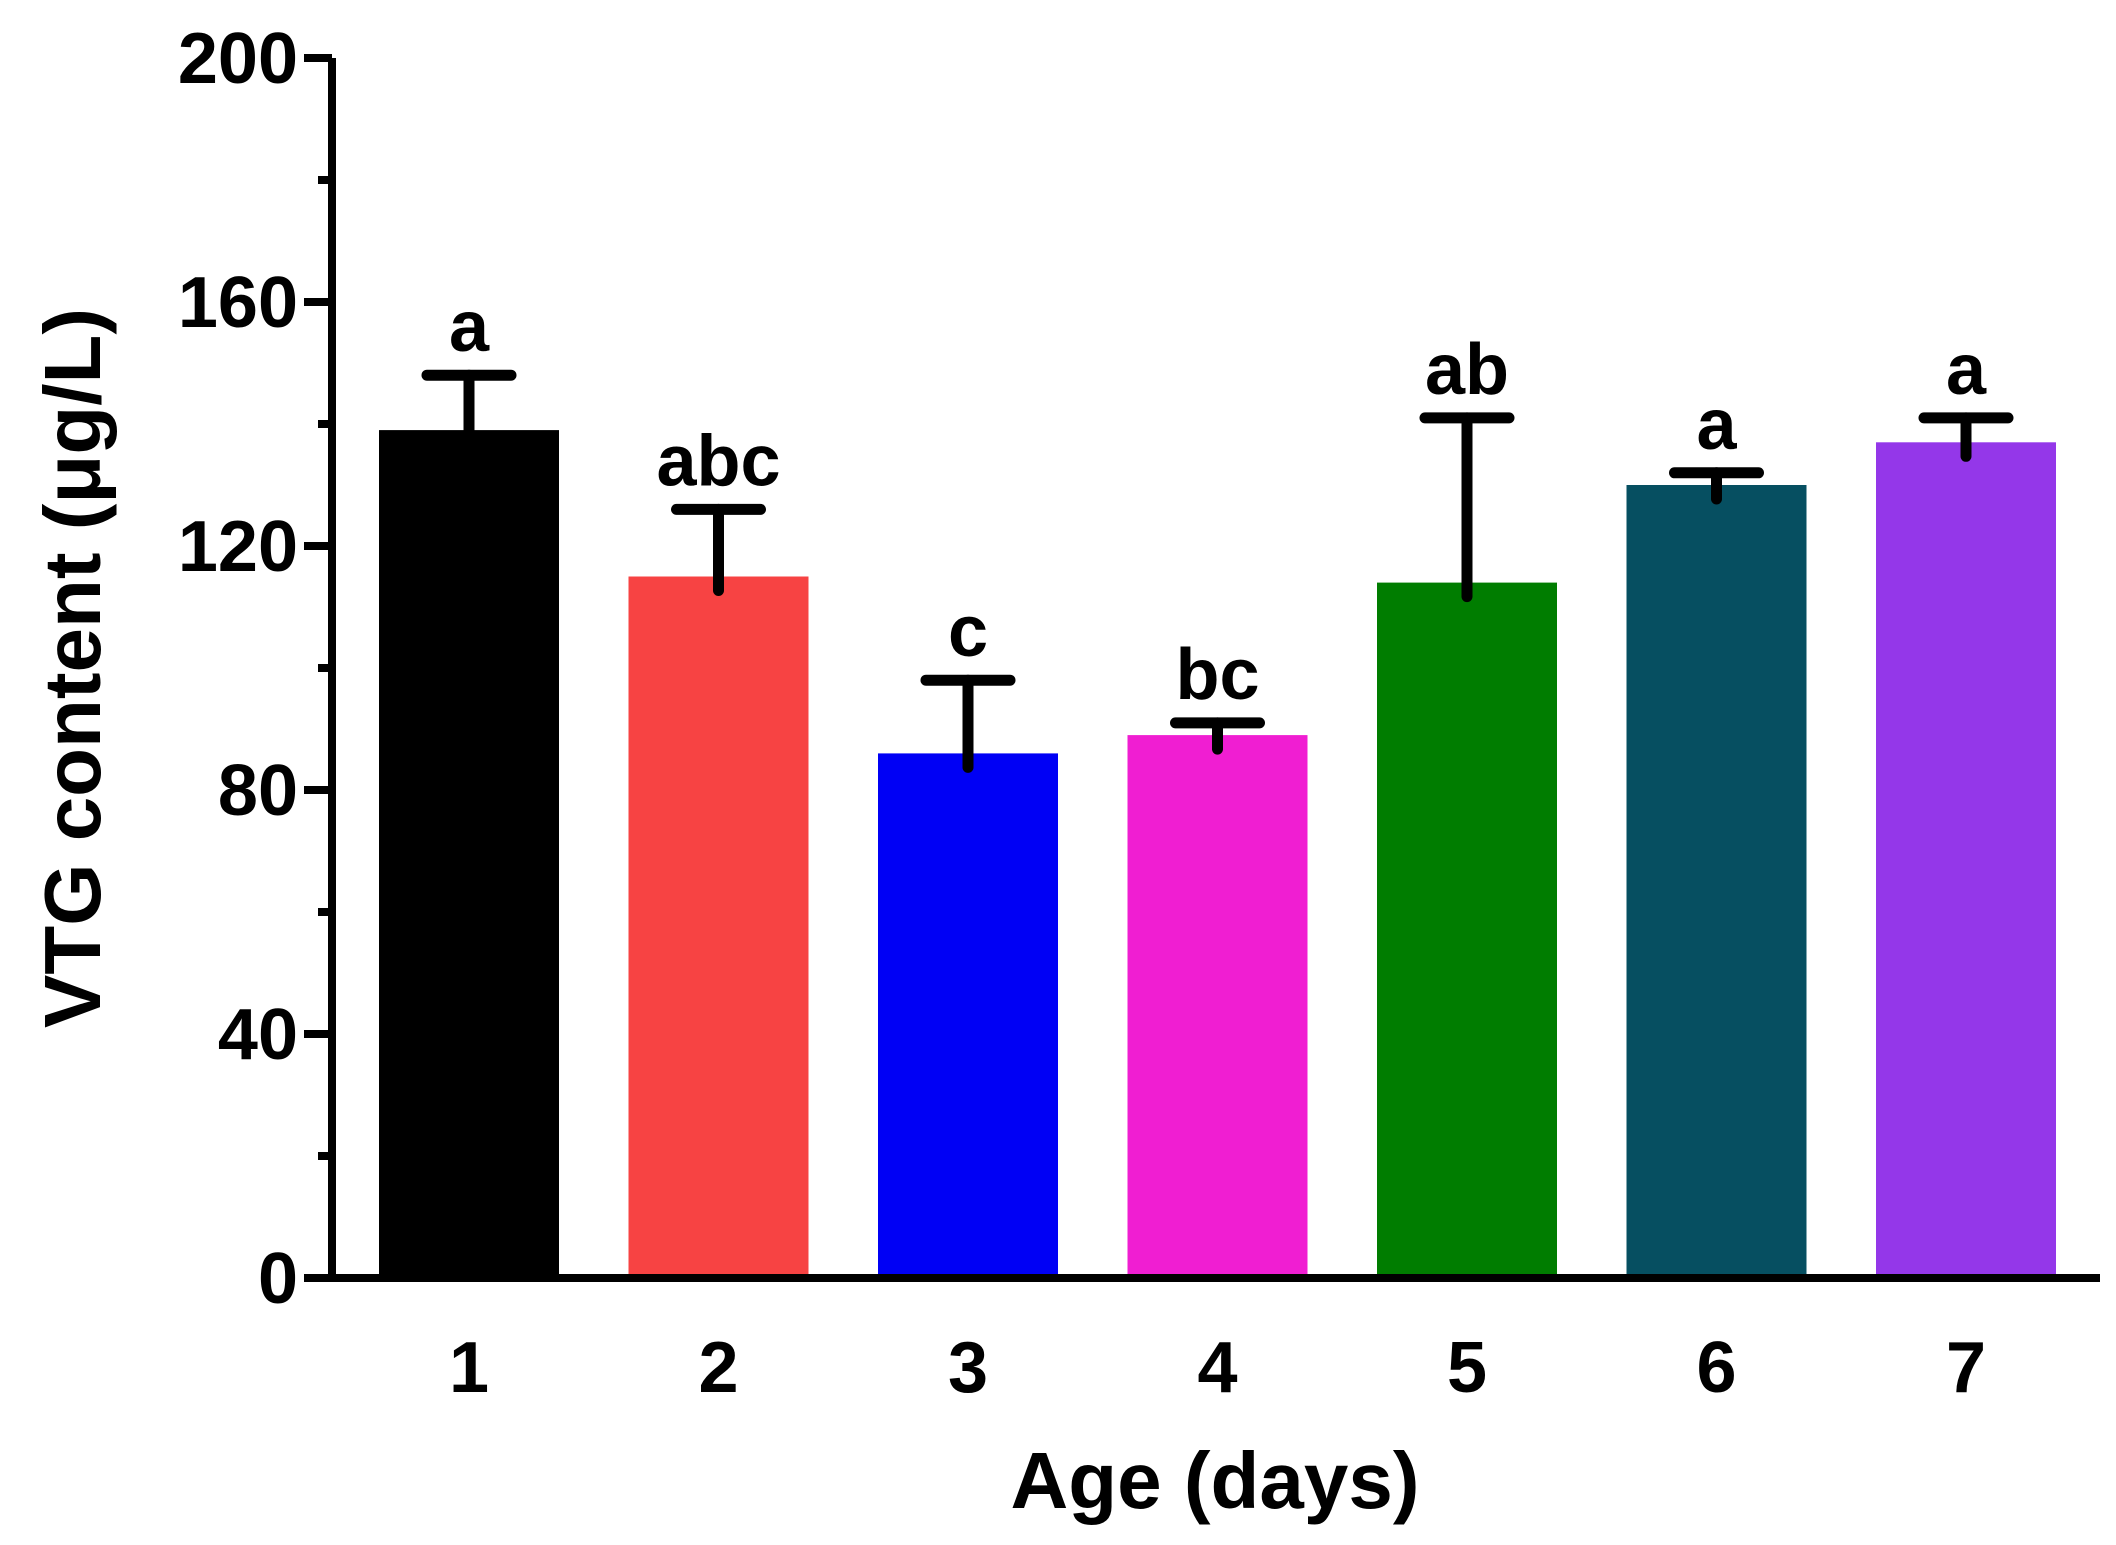 The height and width of the screenshot is (1545, 2116). Describe the element at coordinates (1716, 425) in the screenshot. I see `significance-label-day-6: a` at that location.